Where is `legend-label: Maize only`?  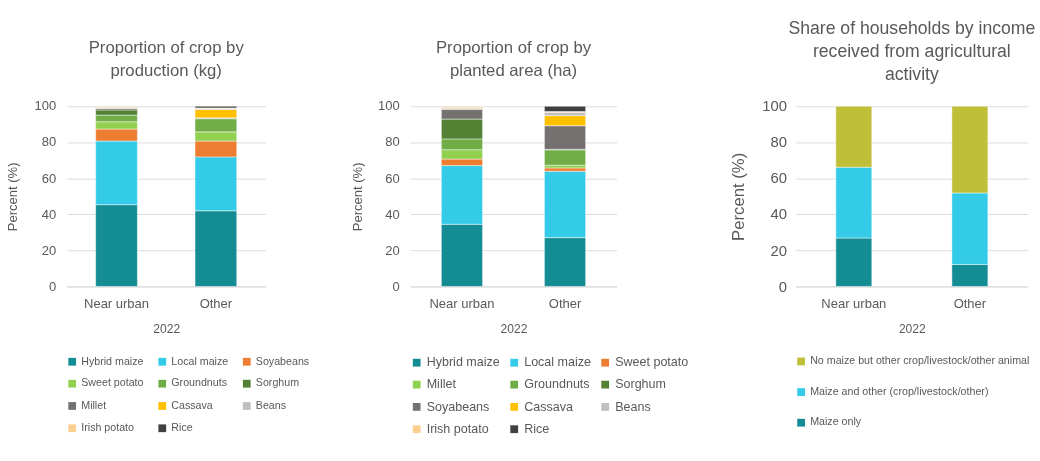
legend-label: Maize only is located at coordinates (836, 421).